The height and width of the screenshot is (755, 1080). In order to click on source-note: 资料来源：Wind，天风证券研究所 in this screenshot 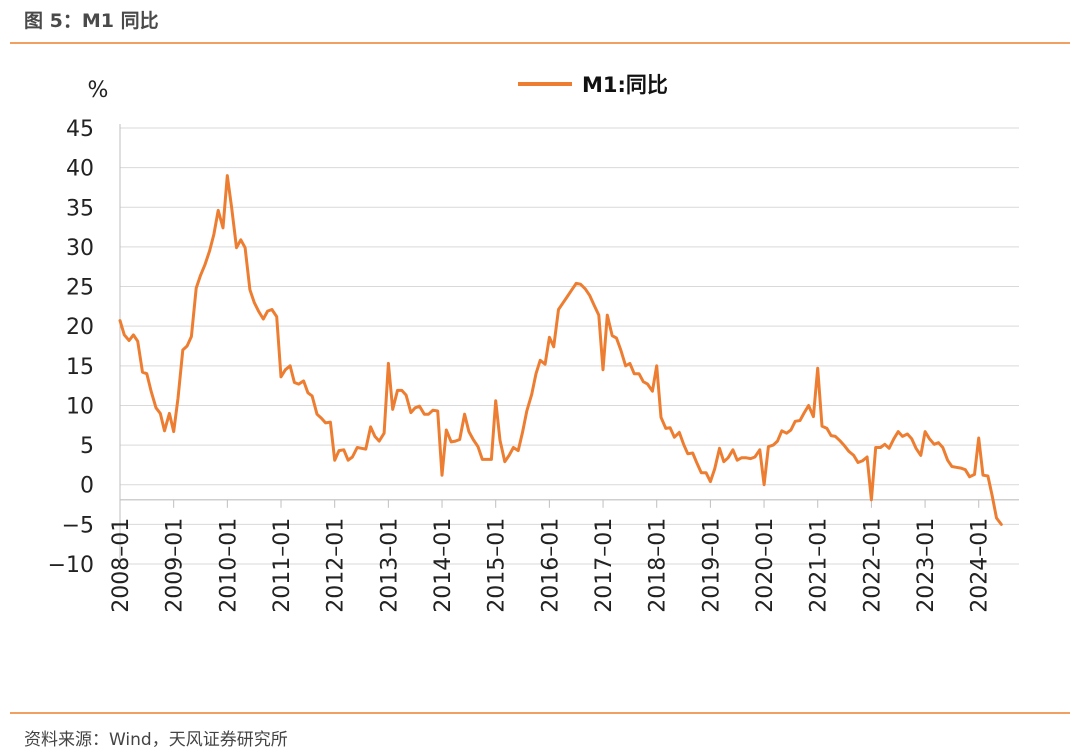, I will do `click(156, 740)`.